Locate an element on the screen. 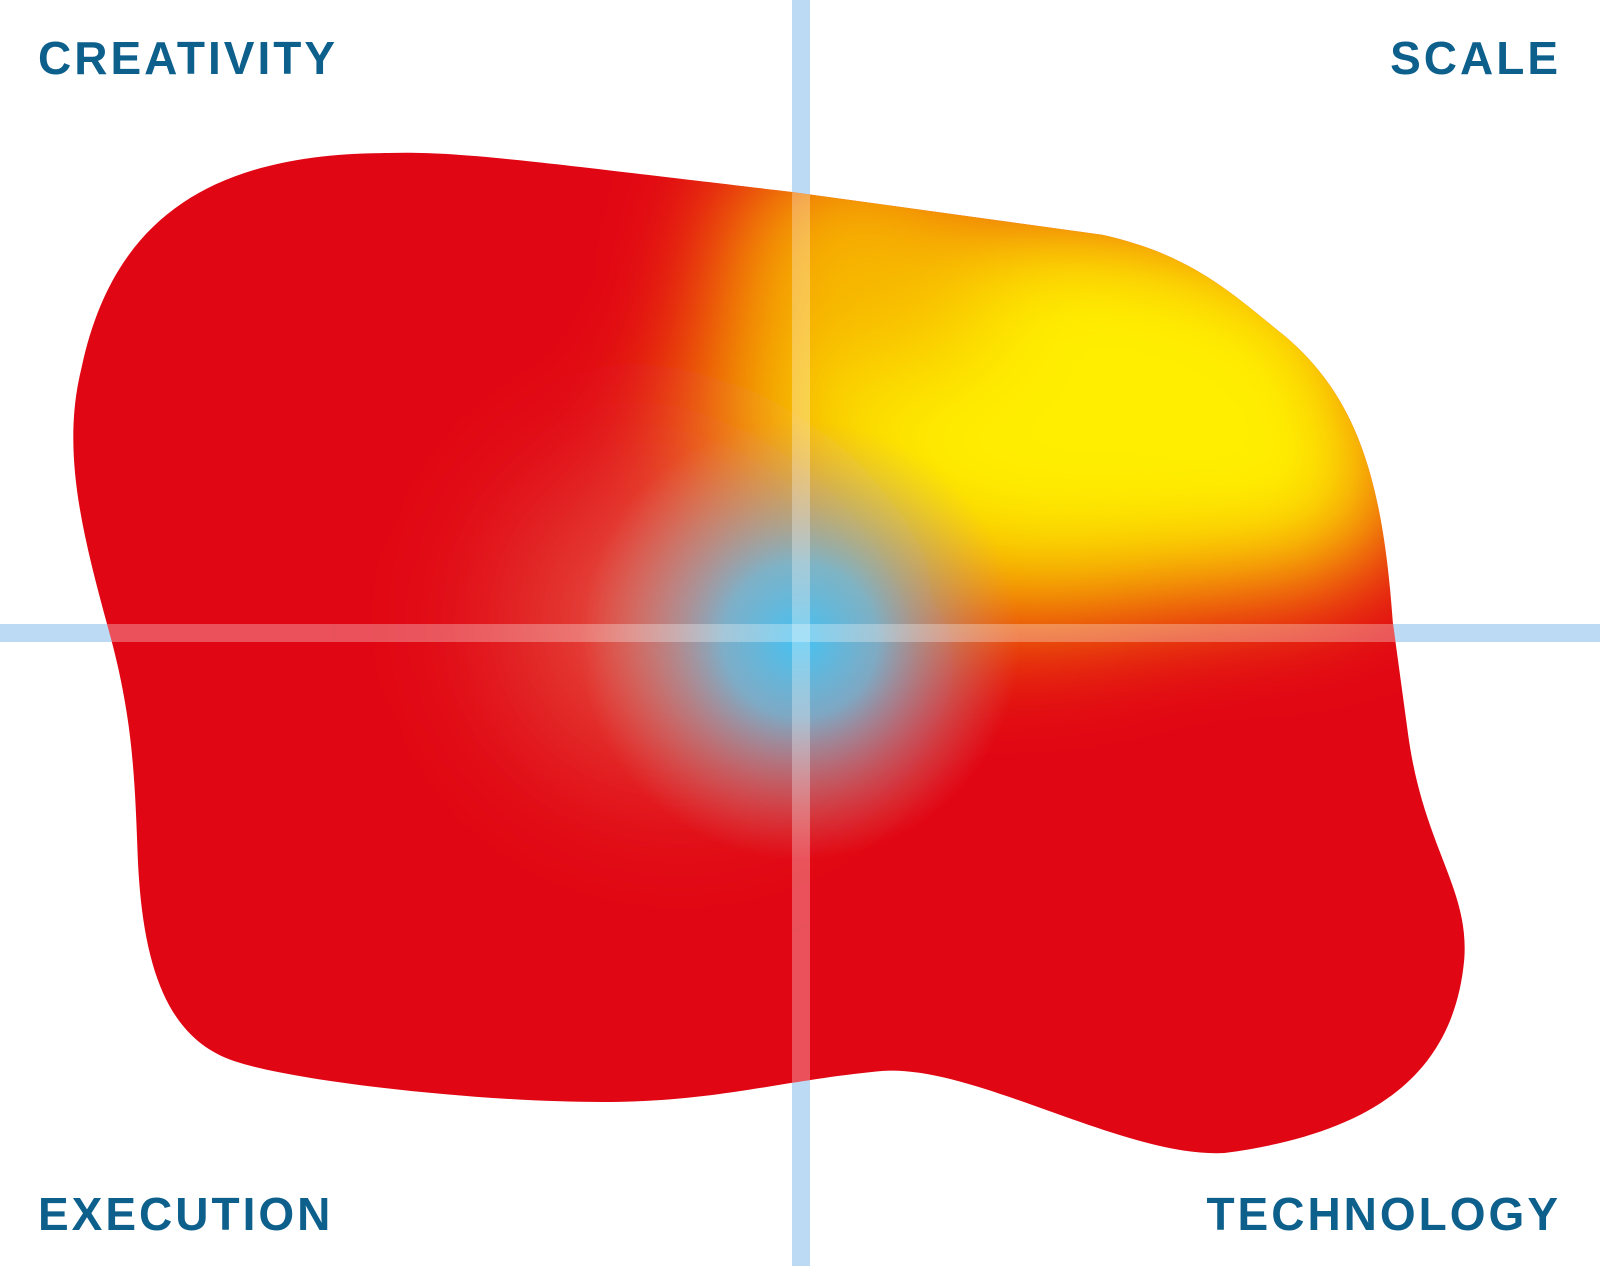 This screenshot has height=1266, width=1600. quadrant-label: TECHNOLOGY is located at coordinates (1383, 1214).